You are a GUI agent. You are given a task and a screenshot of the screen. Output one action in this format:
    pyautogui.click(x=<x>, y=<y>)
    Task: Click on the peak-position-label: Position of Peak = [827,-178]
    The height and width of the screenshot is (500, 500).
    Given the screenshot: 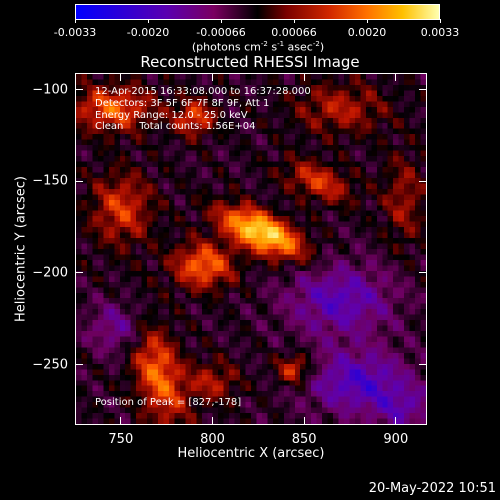 What is the action you would take?
    pyautogui.click(x=168, y=402)
    